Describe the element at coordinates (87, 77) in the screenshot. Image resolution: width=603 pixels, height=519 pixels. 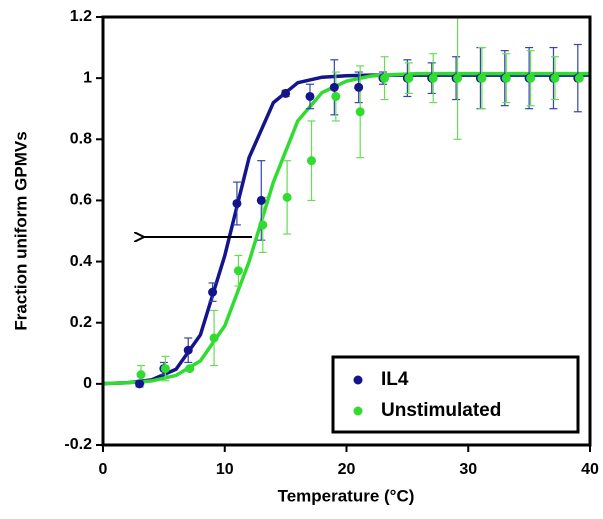
I see `y-tick-label: 1` at that location.